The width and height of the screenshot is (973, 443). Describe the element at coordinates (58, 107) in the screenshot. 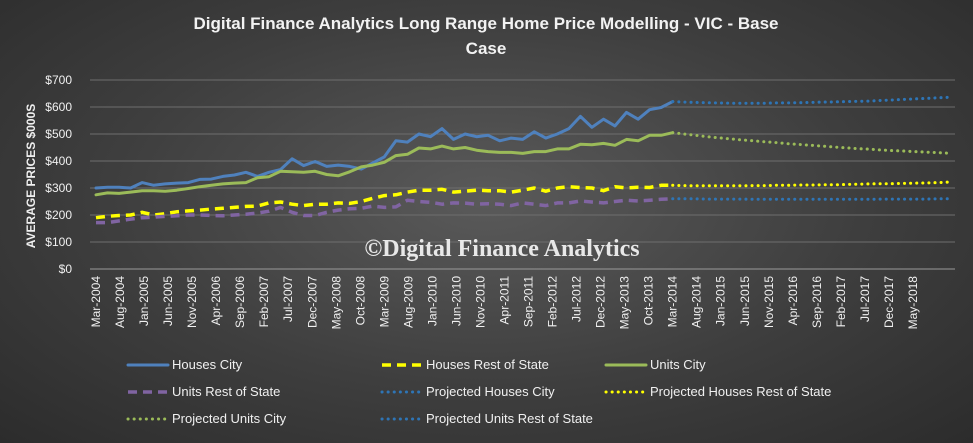

I see `y-tick-label: $600` at that location.